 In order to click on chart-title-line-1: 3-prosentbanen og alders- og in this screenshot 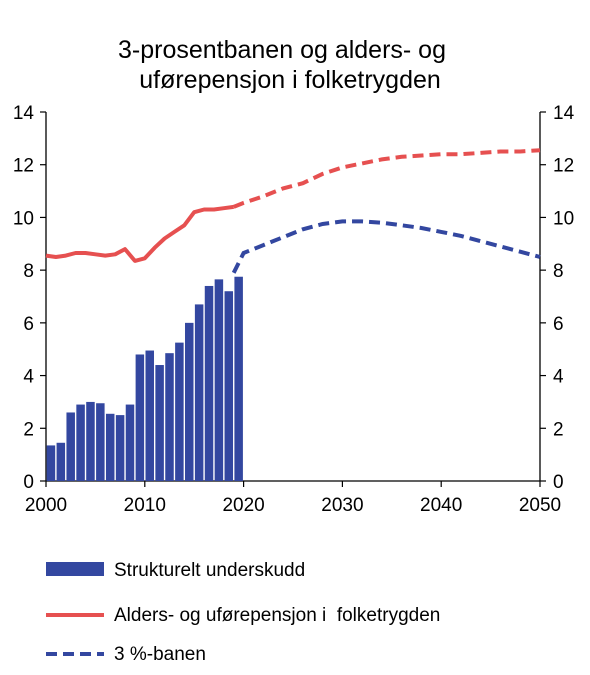, I will do `click(282, 50)`.